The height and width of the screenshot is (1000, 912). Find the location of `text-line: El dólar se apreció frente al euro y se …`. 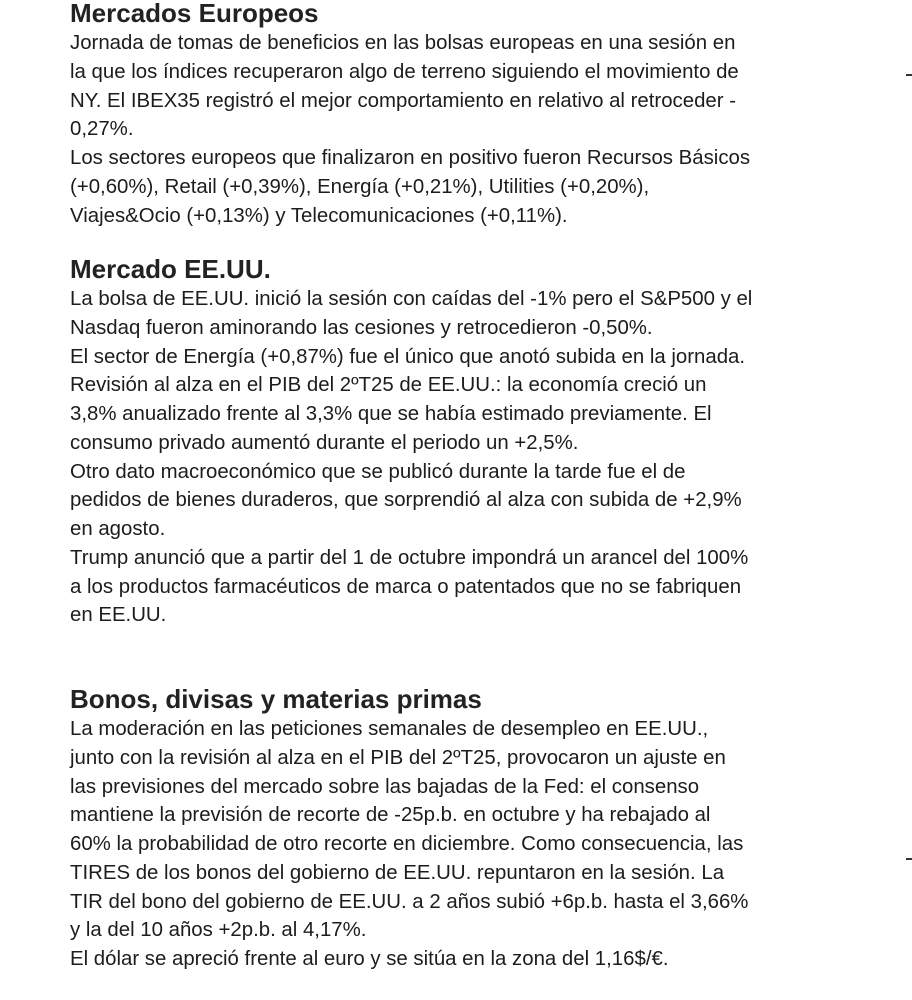

text-line: El dólar se apreció frente al euro y se … is located at coordinates (369, 959).